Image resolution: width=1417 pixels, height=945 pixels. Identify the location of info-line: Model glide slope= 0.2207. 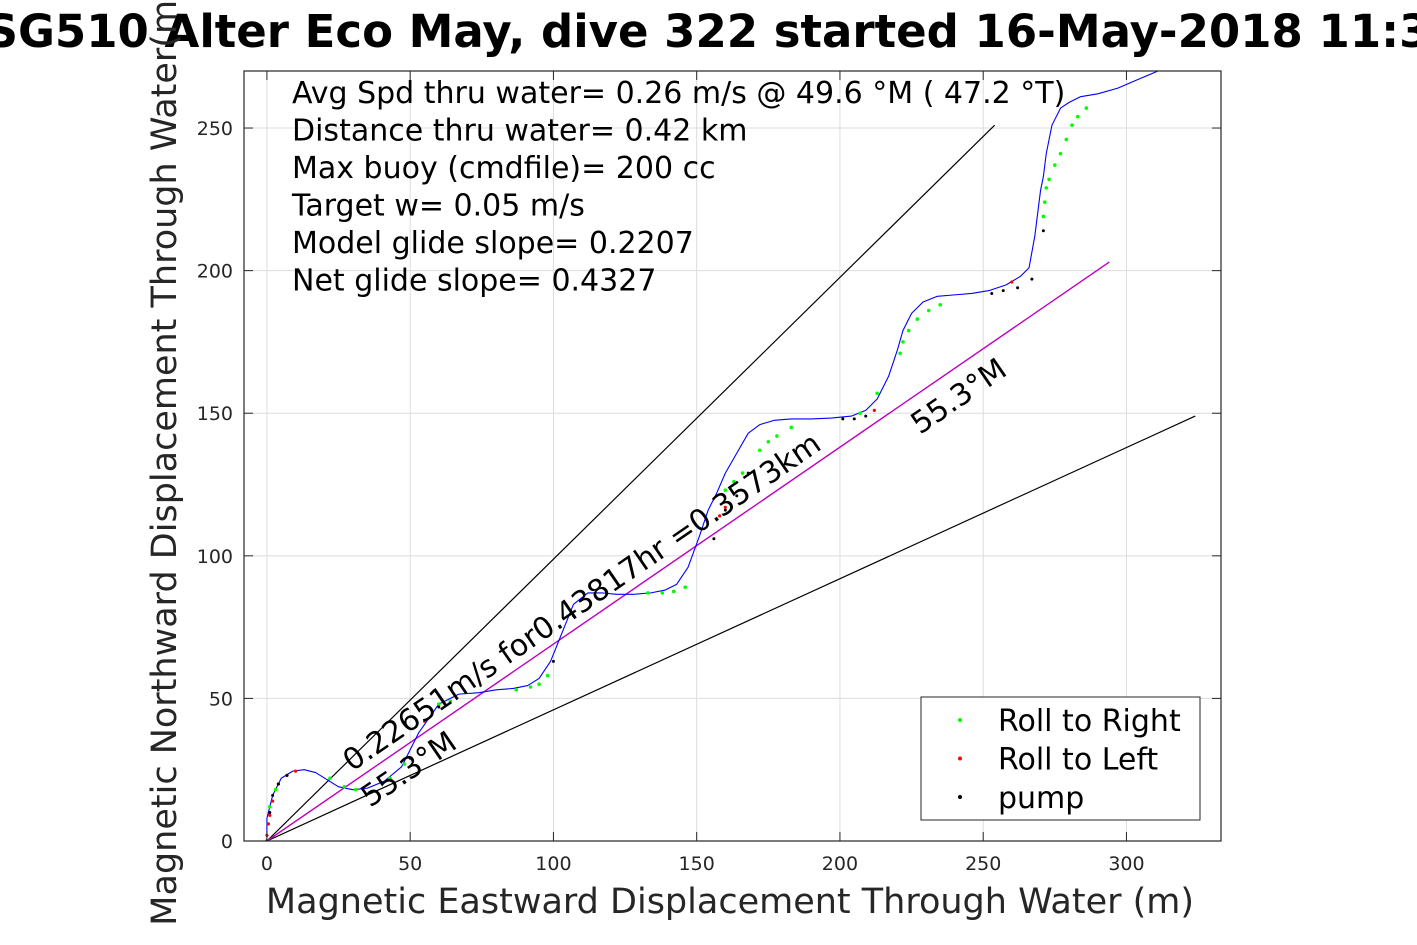
(493, 243).